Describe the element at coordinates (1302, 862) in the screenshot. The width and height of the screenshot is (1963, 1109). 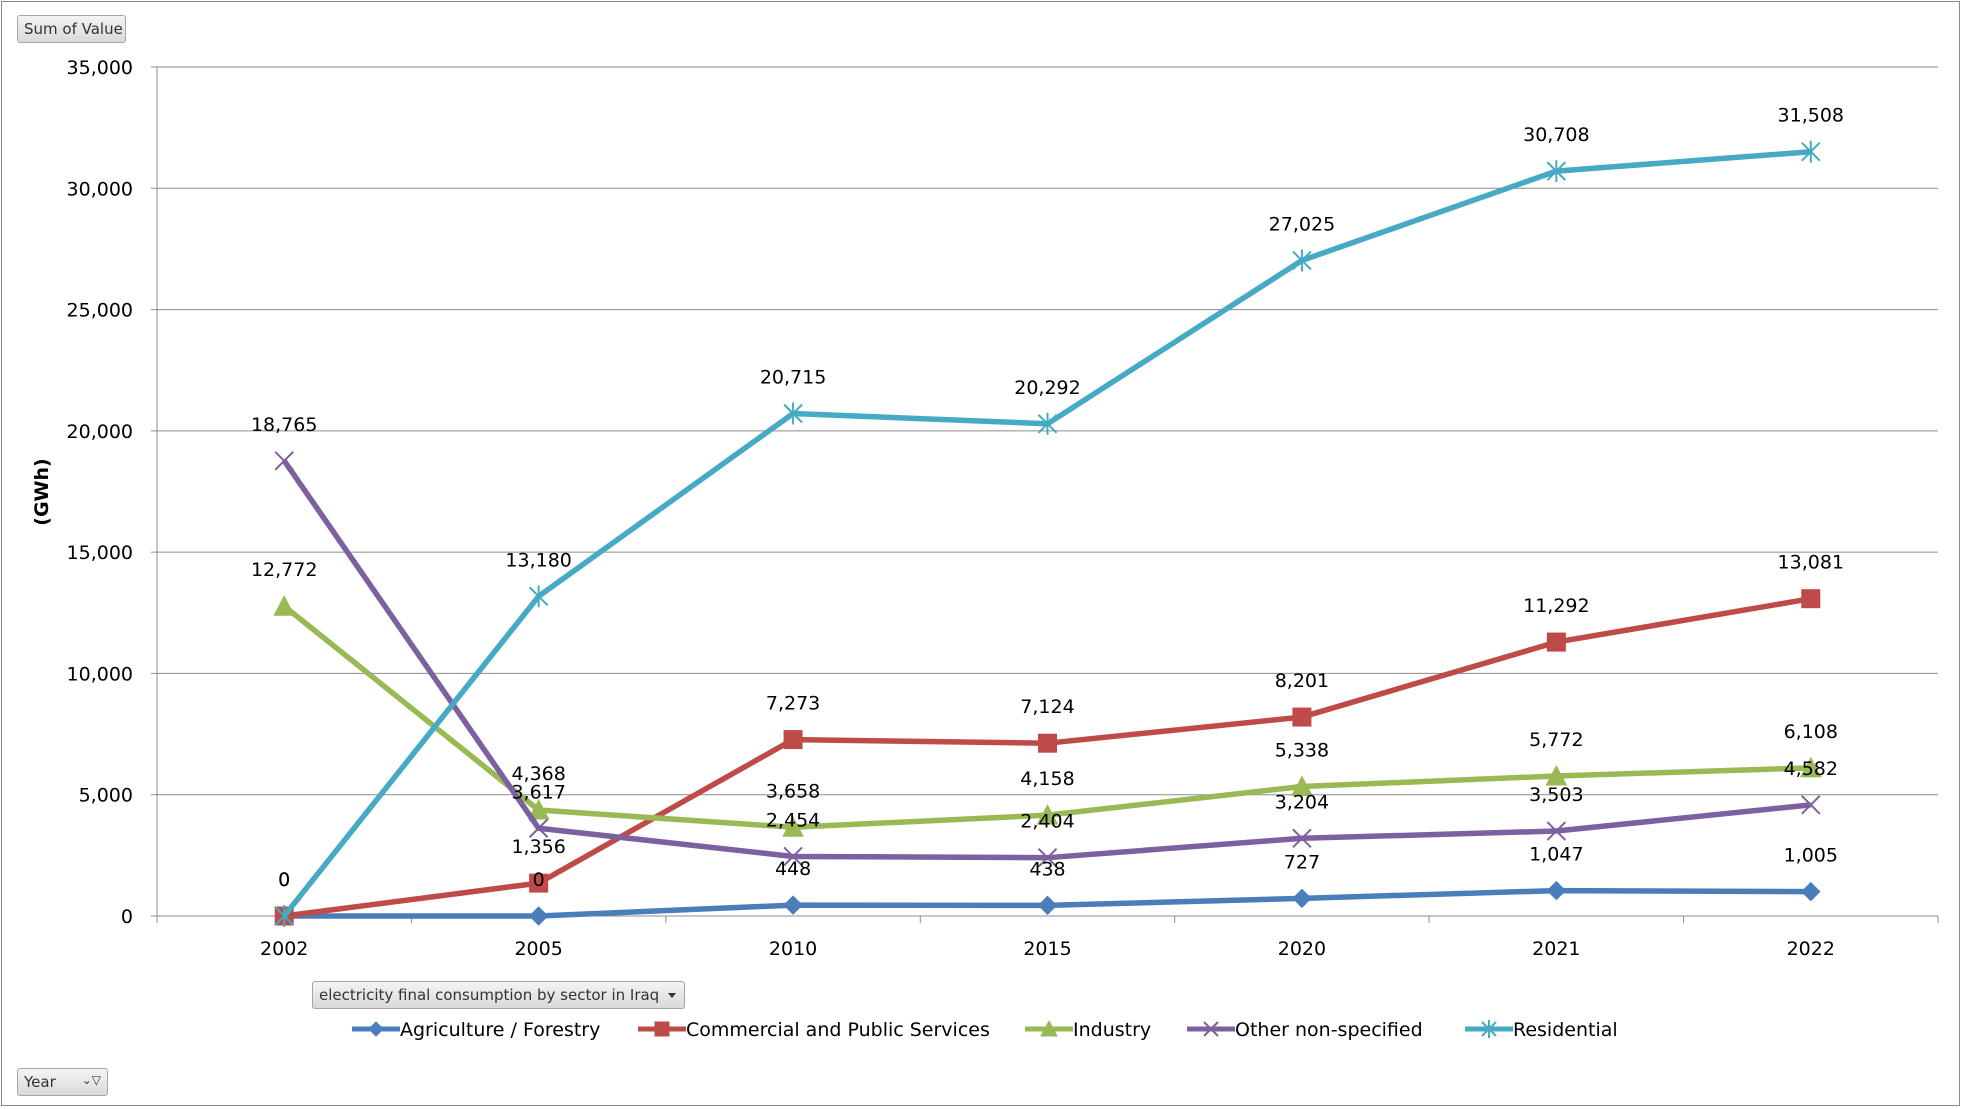
I see `data-label: 727` at that location.